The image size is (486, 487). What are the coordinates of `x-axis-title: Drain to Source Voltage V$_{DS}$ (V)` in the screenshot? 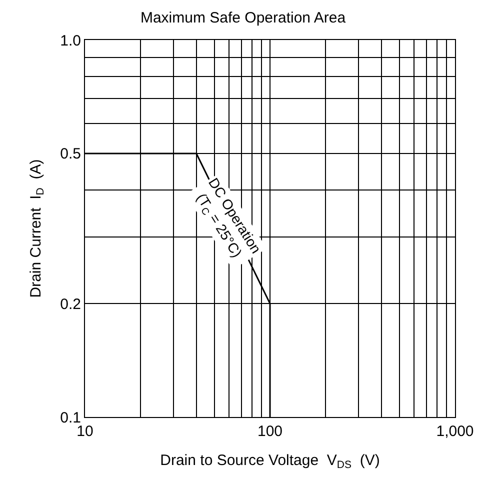 It's located at (270, 462).